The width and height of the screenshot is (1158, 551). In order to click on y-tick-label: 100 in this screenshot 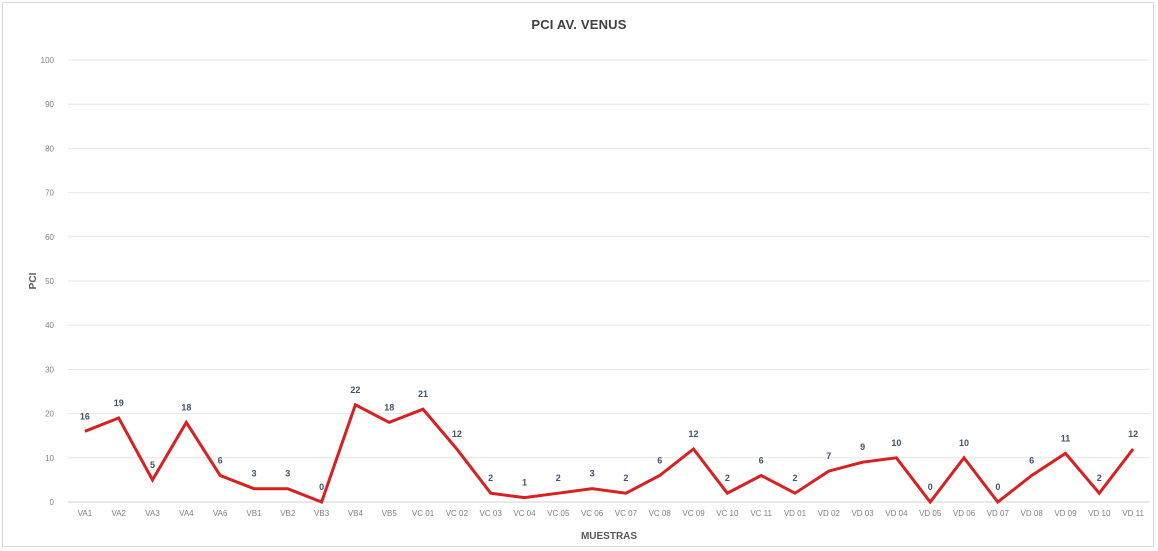, I will do `click(48, 60)`.